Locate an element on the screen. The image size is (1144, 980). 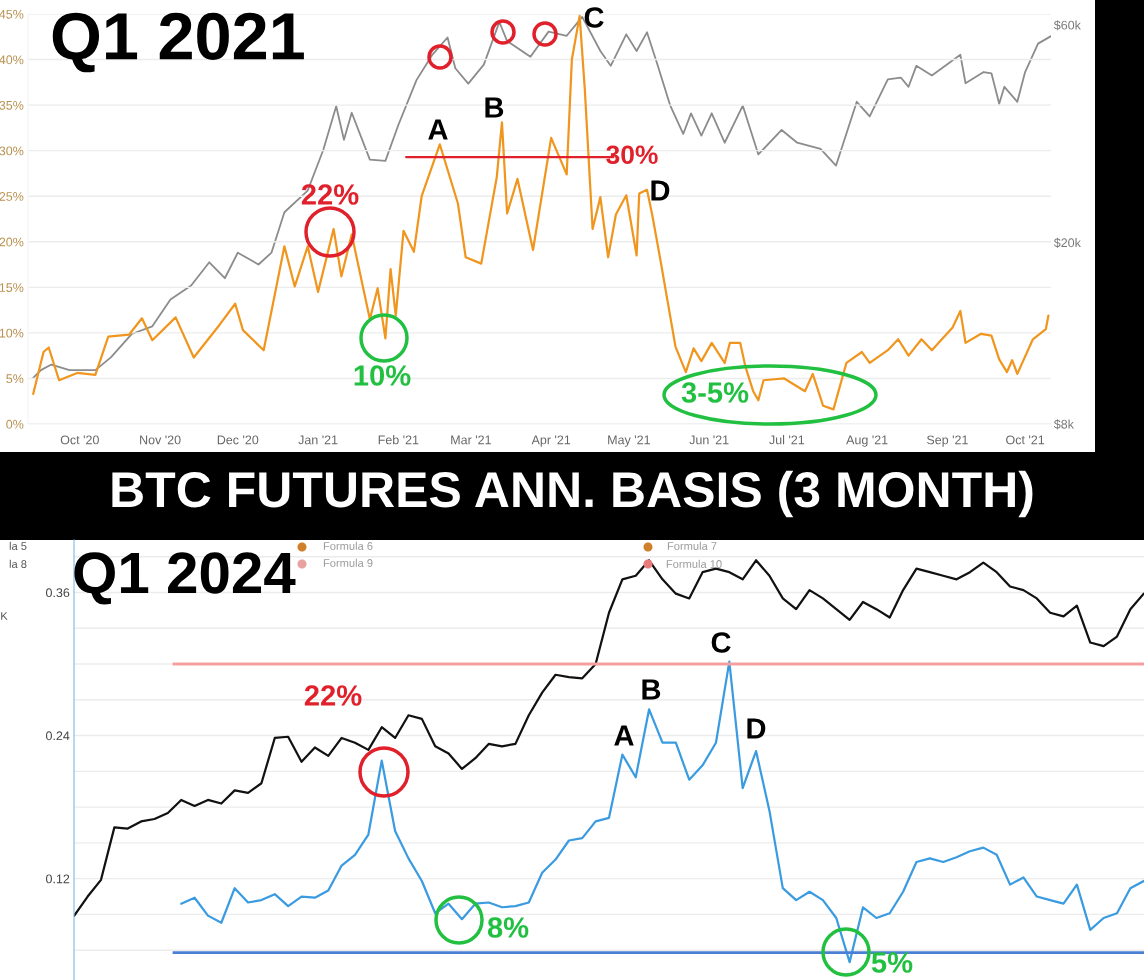
y-tick-label: 35% is located at coordinates (12, 105).